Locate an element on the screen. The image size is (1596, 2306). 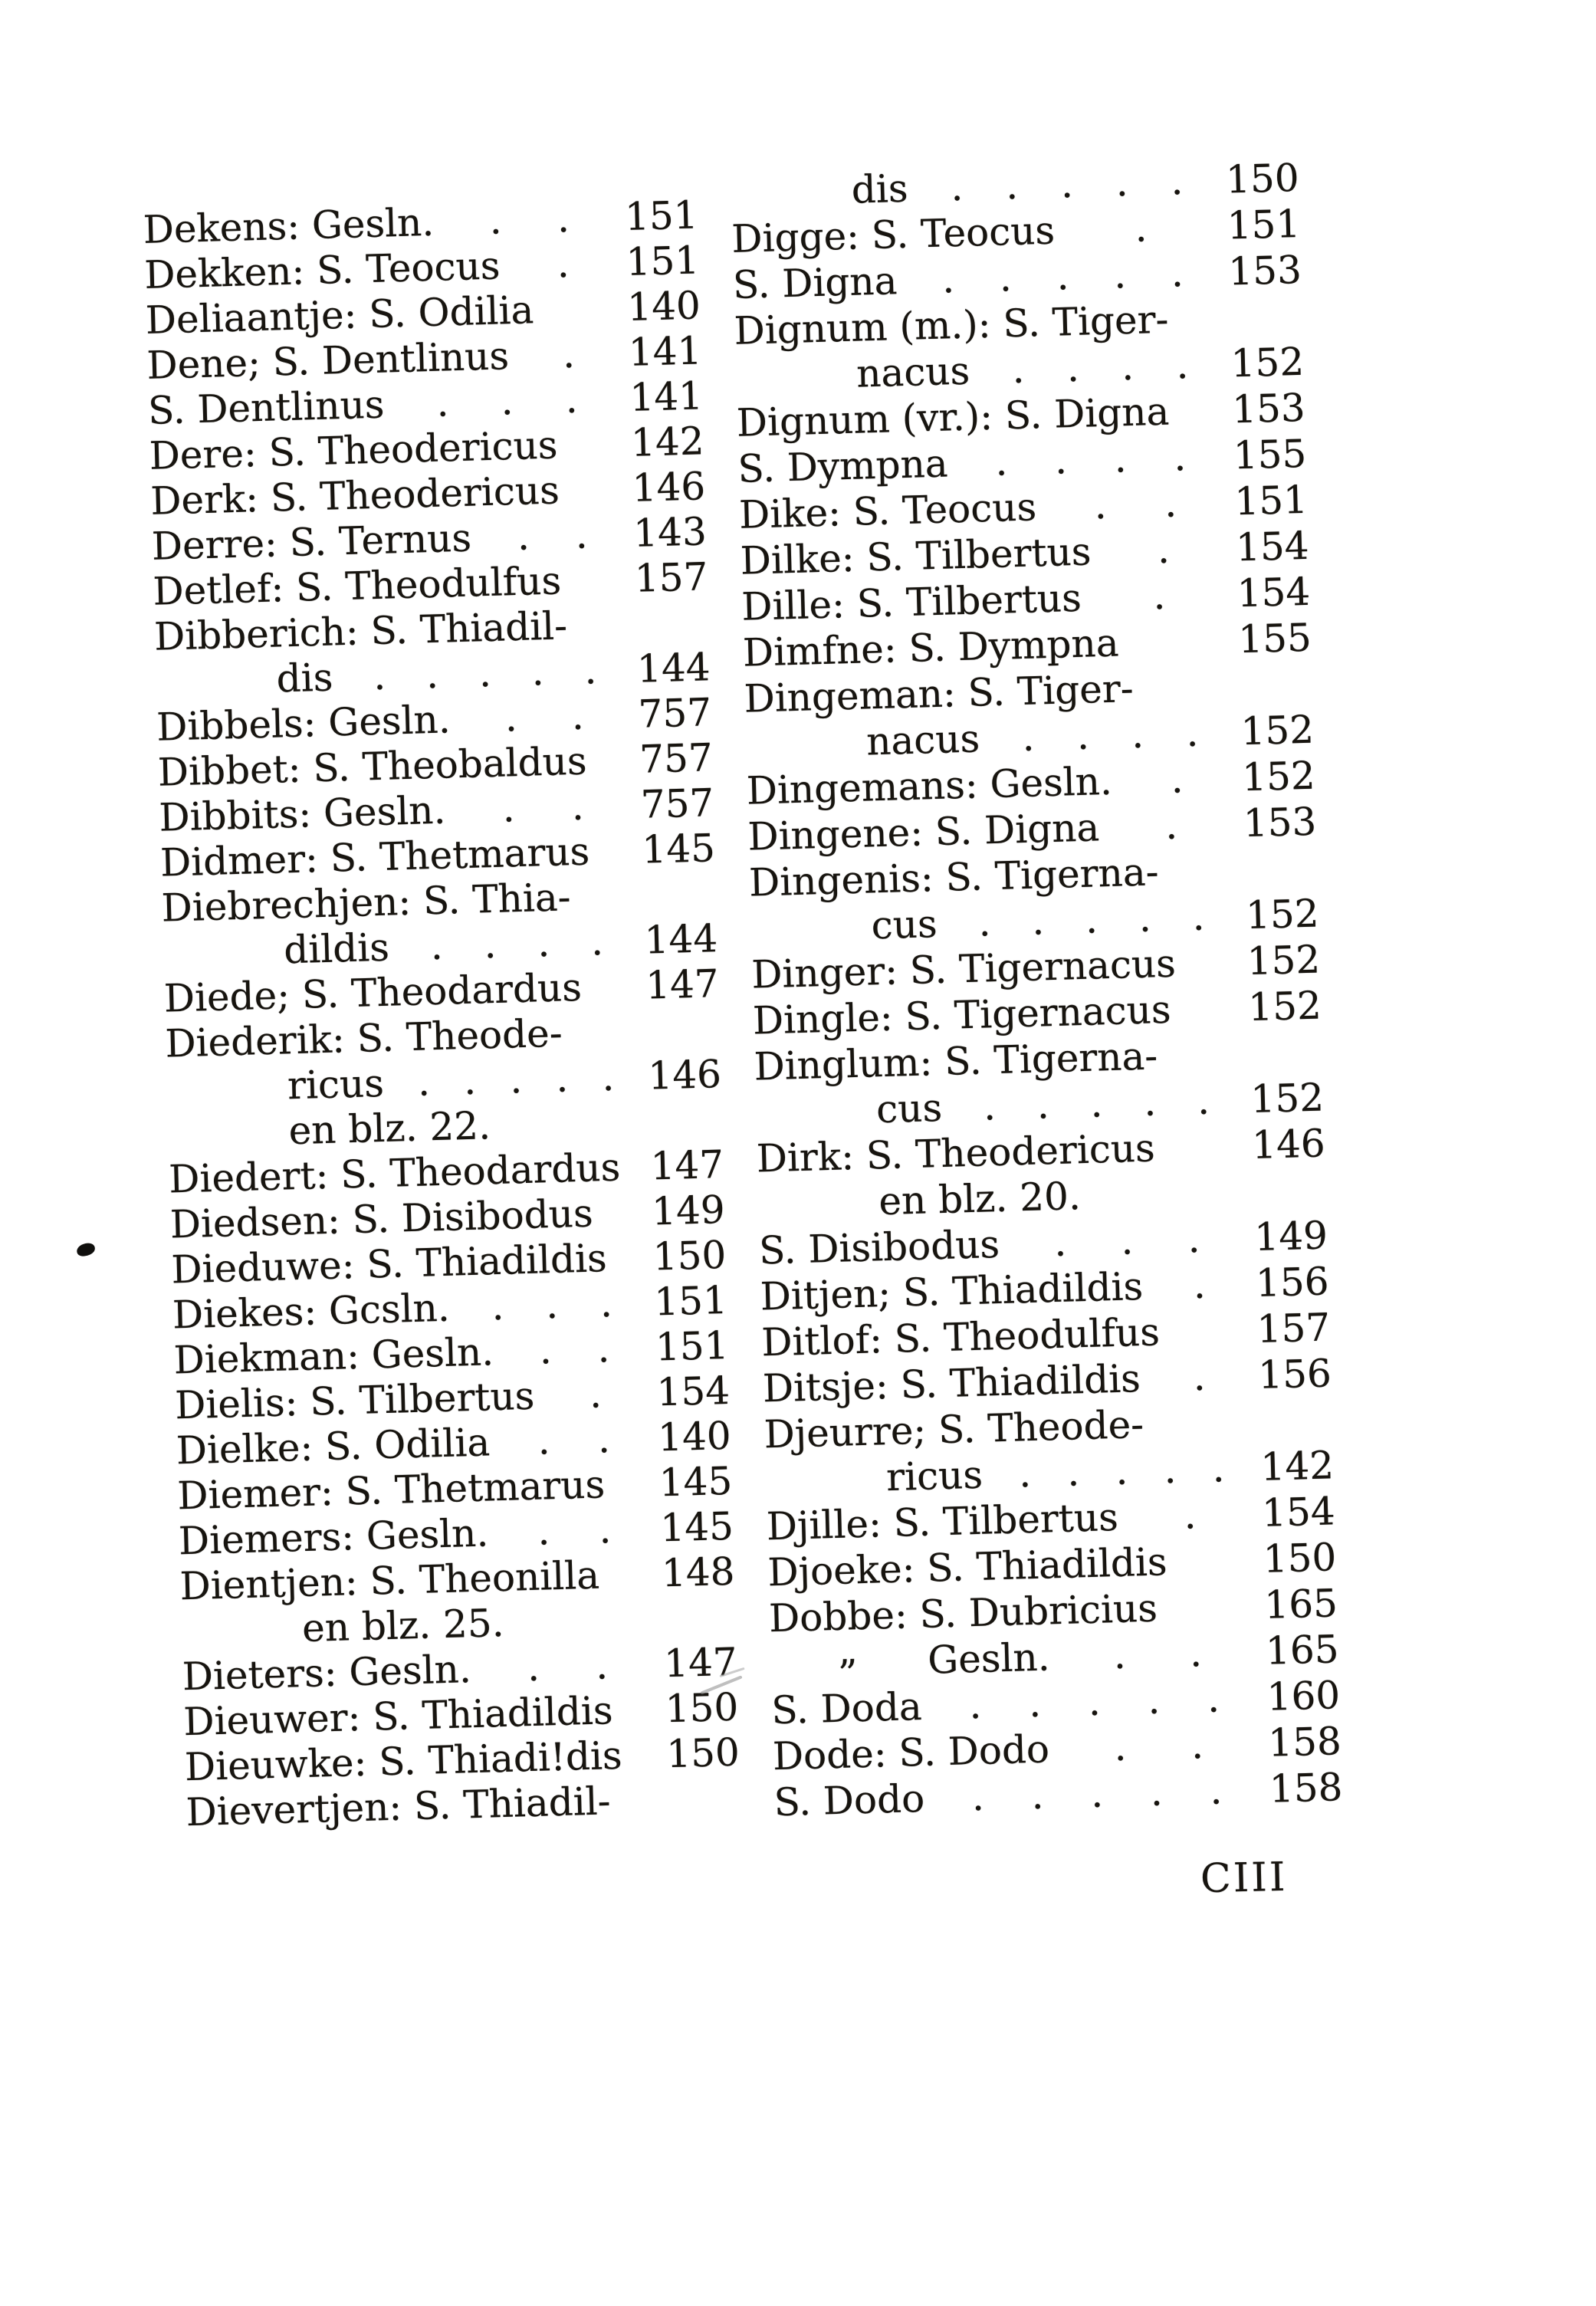
entry-text: S. Dentlinus is located at coordinates (266, 407).